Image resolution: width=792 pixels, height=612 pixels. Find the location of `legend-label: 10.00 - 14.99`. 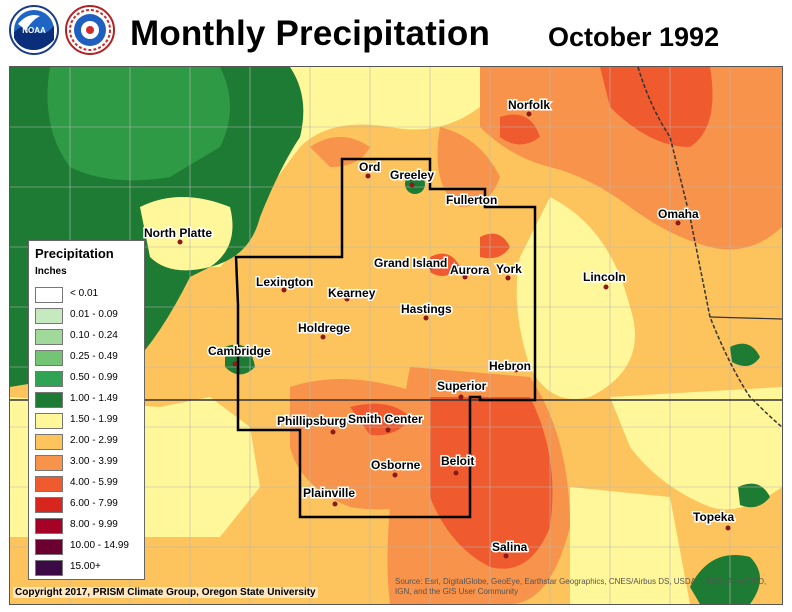

legend-label: 10.00 - 14.99 is located at coordinates (99, 545).